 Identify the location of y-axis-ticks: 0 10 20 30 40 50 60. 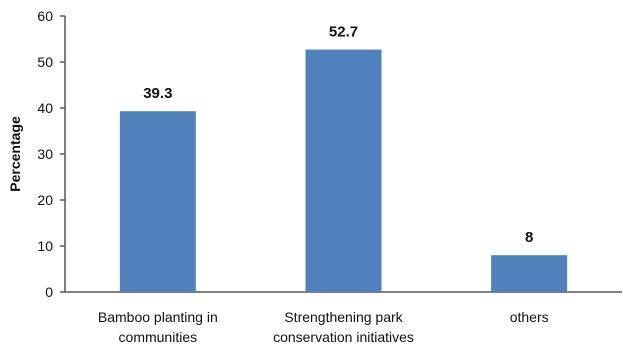
(51, 154).